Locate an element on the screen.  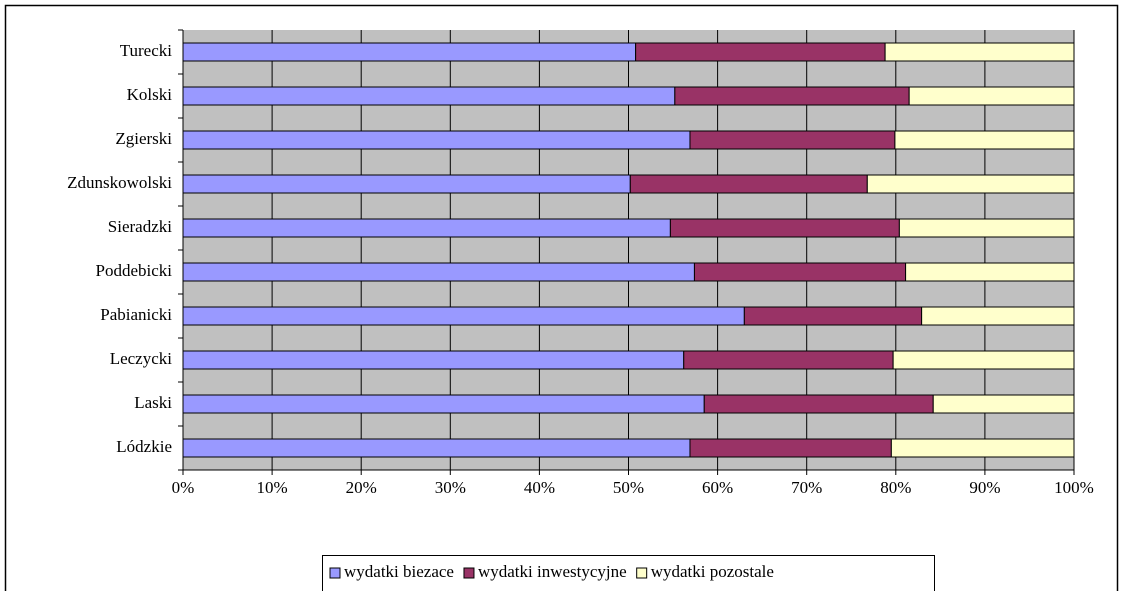
y-tick-label: Zgierski is located at coordinates (143, 138).